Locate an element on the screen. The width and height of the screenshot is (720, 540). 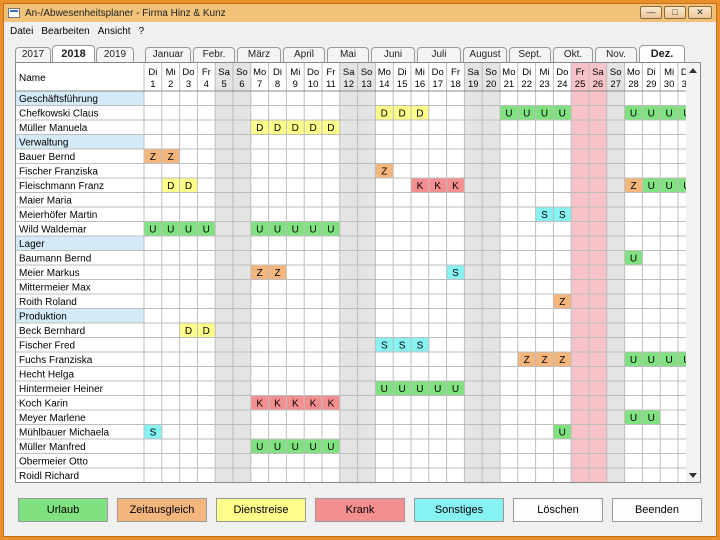
beenden-button: Beenden is located at coordinates (657, 510).